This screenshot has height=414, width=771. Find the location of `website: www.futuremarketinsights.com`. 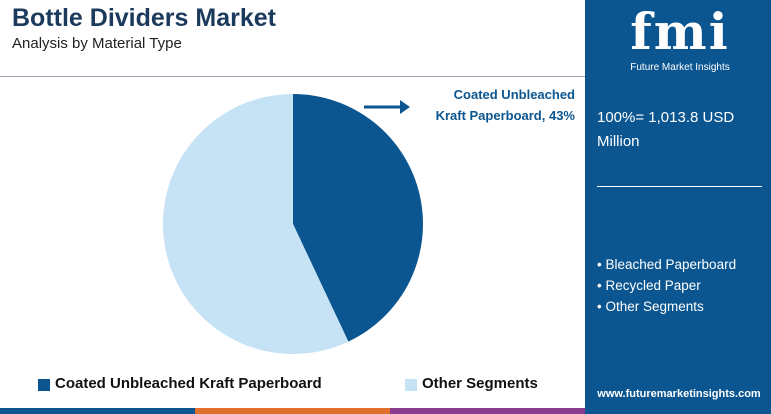

website: www.futuremarketinsights.com is located at coordinates (679, 394).